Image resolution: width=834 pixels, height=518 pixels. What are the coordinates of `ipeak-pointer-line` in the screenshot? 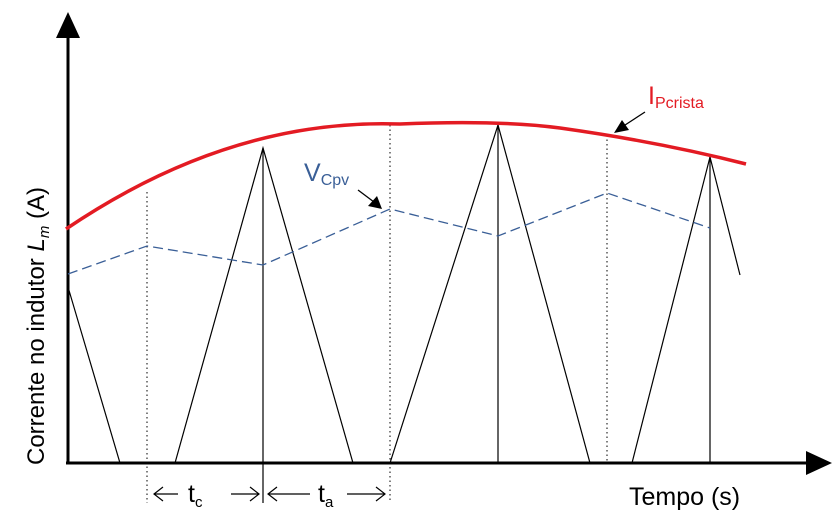 It's located at (633, 119).